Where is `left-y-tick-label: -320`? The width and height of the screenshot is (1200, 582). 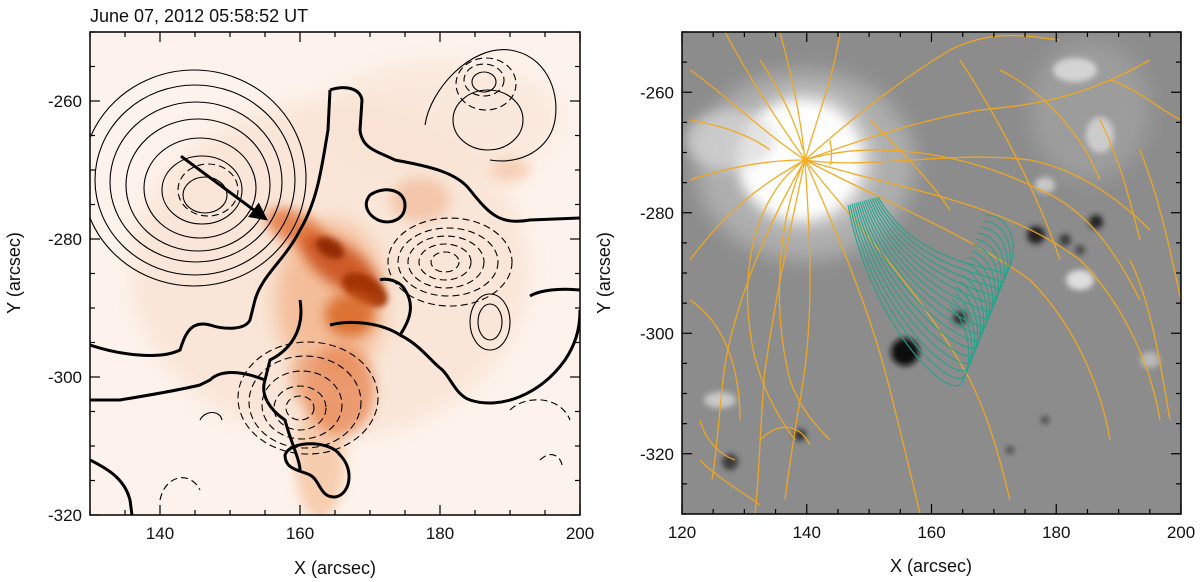
left-y-tick-label: -320 is located at coordinates (65, 515).